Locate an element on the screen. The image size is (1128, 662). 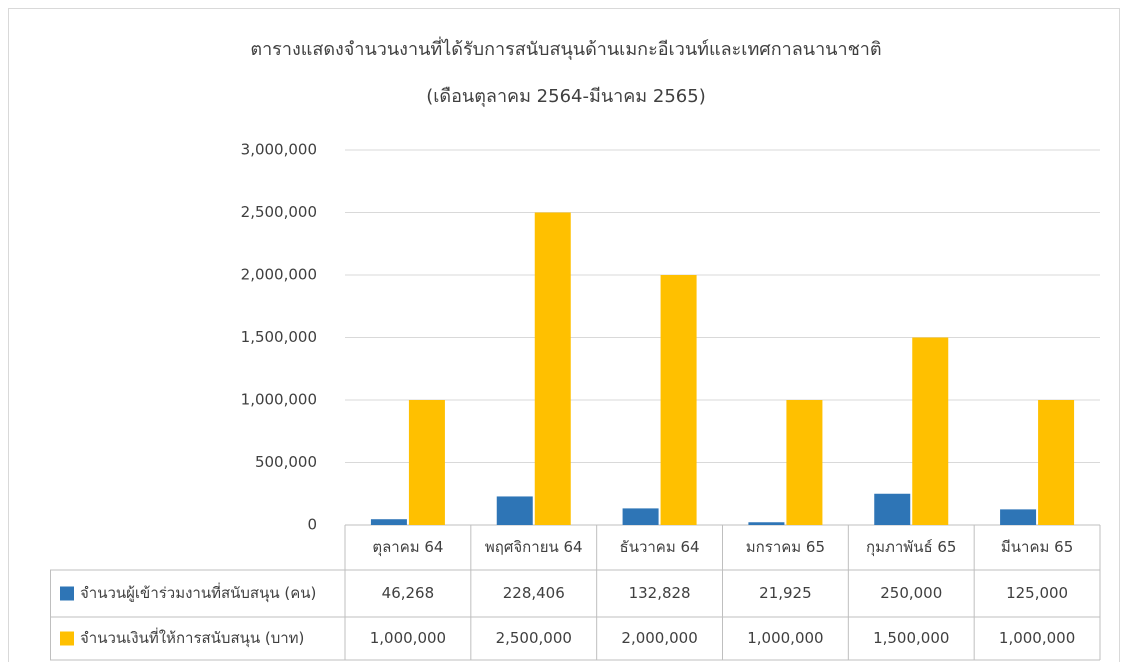
table-cell: 46,268 is located at coordinates (408, 593).